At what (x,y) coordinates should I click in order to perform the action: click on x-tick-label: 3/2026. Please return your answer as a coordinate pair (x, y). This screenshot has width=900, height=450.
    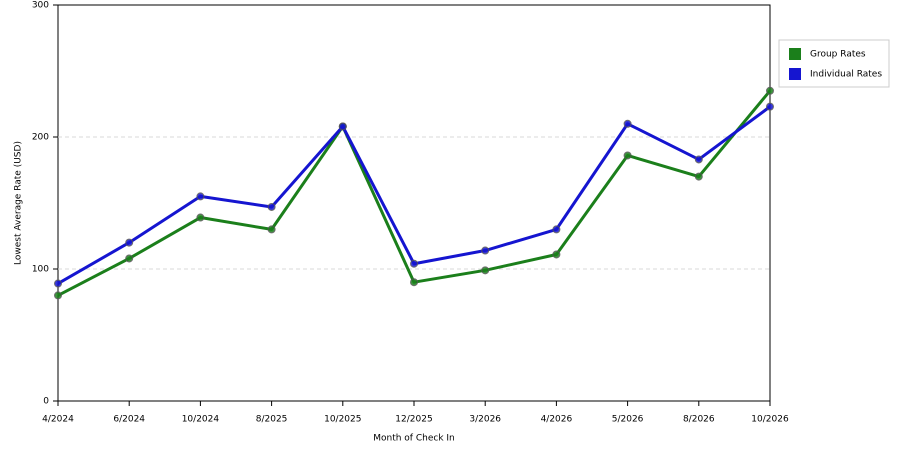
    Looking at the image, I should click on (485, 420).